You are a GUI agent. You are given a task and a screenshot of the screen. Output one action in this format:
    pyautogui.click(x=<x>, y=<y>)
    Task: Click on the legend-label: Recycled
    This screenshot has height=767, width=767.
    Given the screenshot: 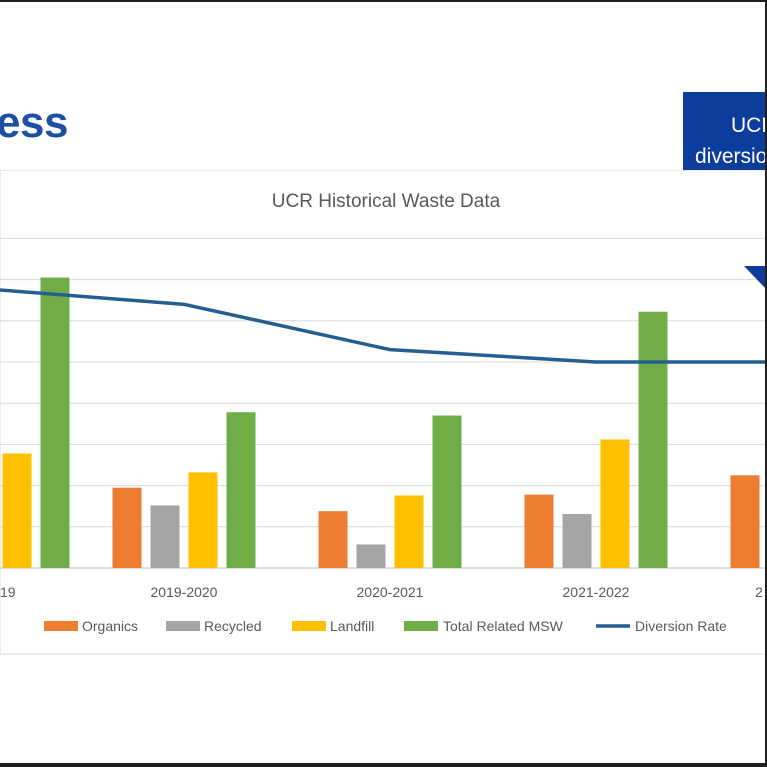 What is the action you would take?
    pyautogui.click(x=233, y=626)
    